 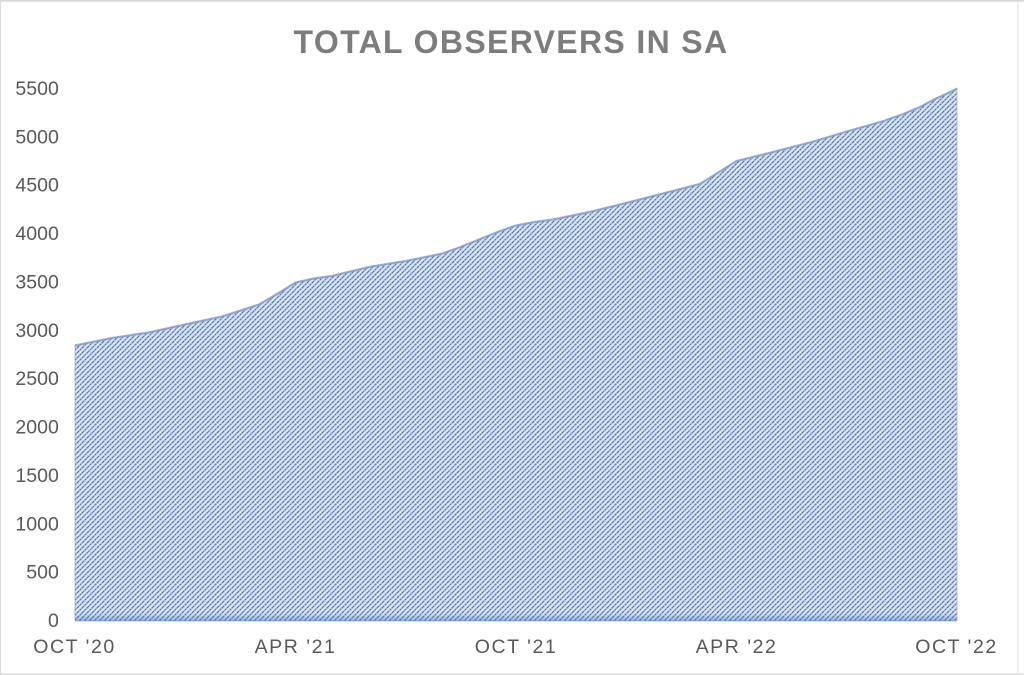 What do you see at coordinates (737, 647) in the screenshot?
I see `svg-text: APR '22` at bounding box center [737, 647].